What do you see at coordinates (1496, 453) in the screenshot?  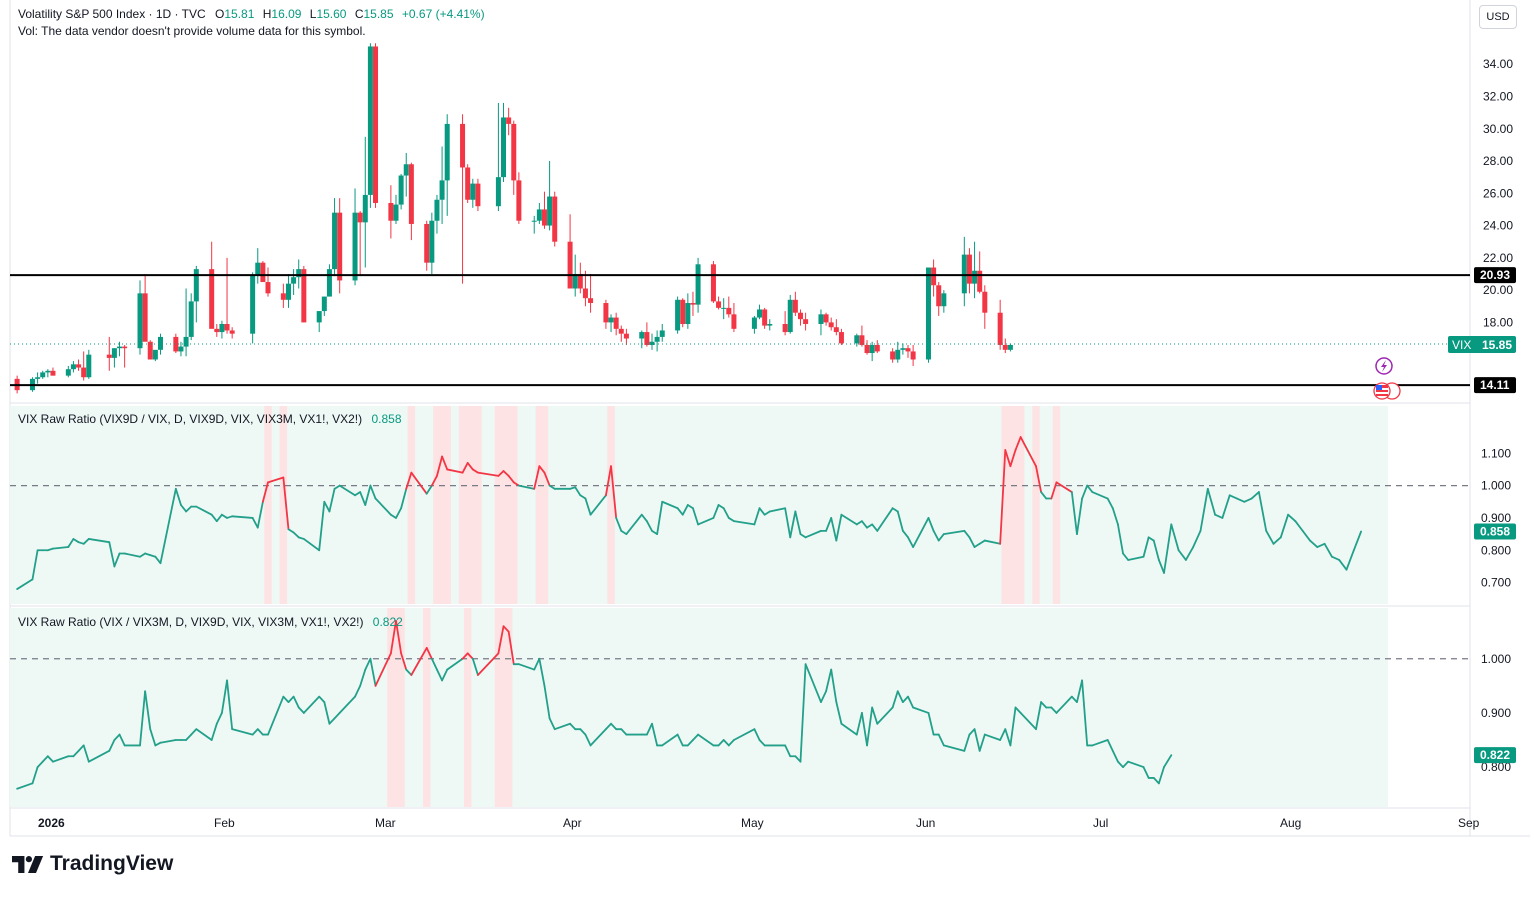 I see `ratio-tick-label: 1.100` at bounding box center [1496, 453].